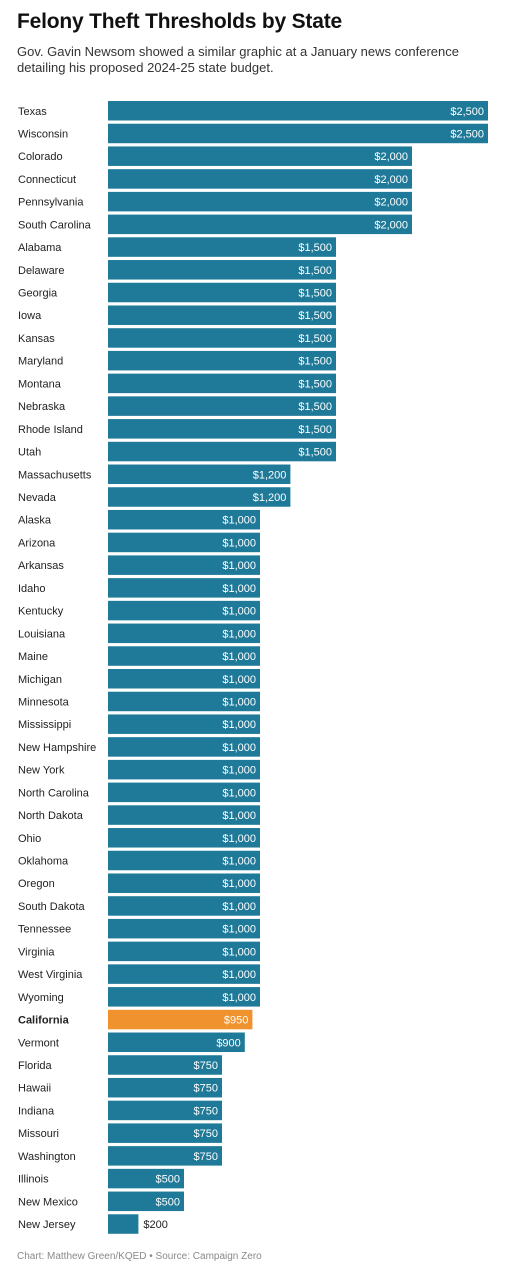 This screenshot has height=1282, width=521. Describe the element at coordinates (29, 839) in the screenshot. I see `category-label-ohio: Ohio` at that location.